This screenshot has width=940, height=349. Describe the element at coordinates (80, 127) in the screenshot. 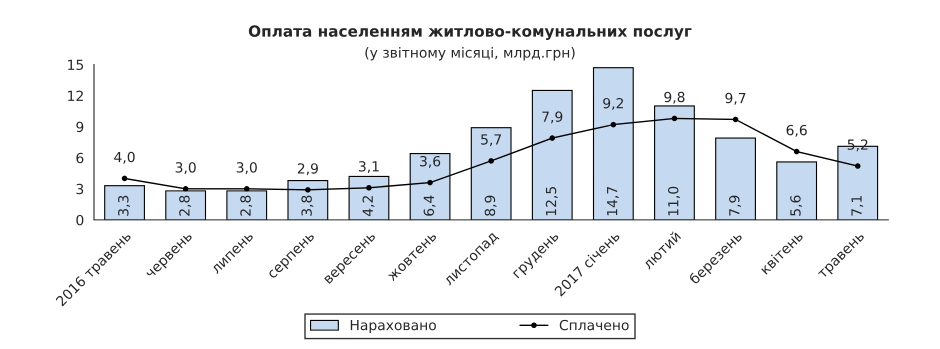

I see `y-tick-label: 9` at that location.